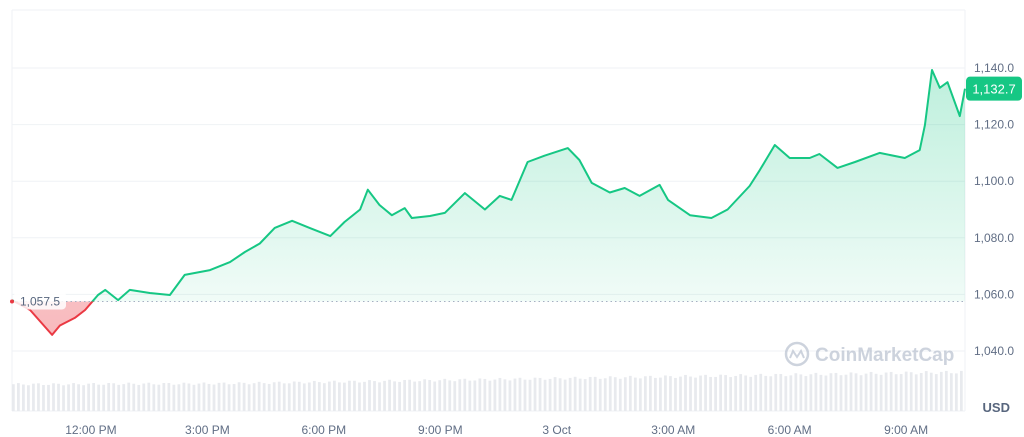 This screenshot has height=437, width=1024. I want to click on currency-label: USD, so click(996, 407).